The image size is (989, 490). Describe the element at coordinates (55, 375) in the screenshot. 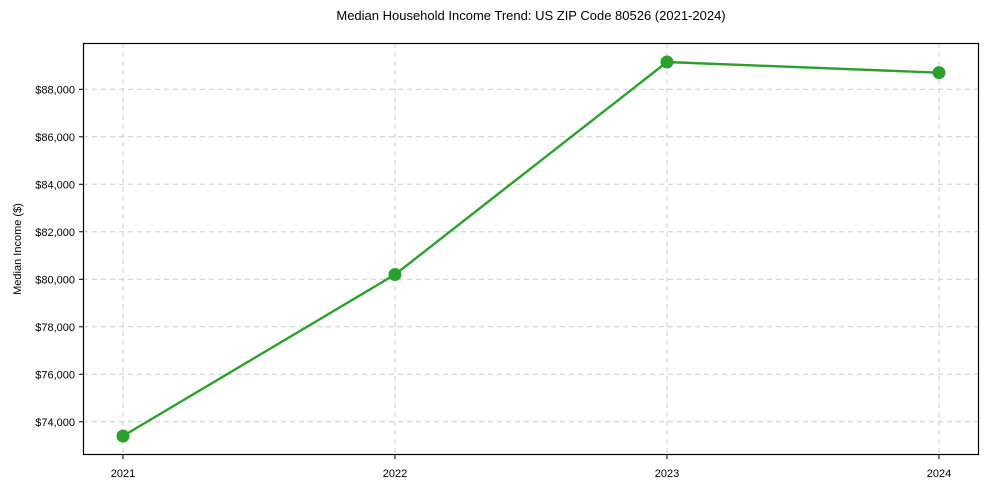

I see `y-tick-label: $76,000` at that location.